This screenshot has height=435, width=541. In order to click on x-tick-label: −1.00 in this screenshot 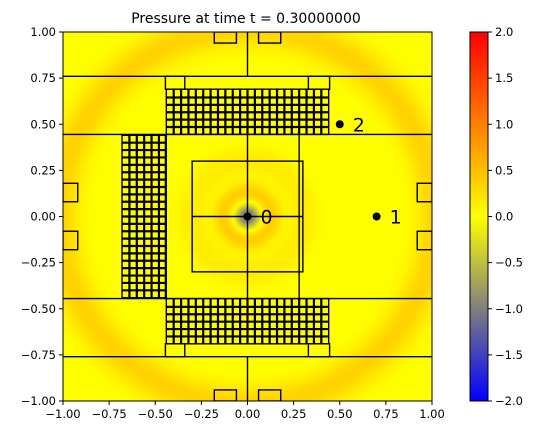, I will do `click(62, 414)`.